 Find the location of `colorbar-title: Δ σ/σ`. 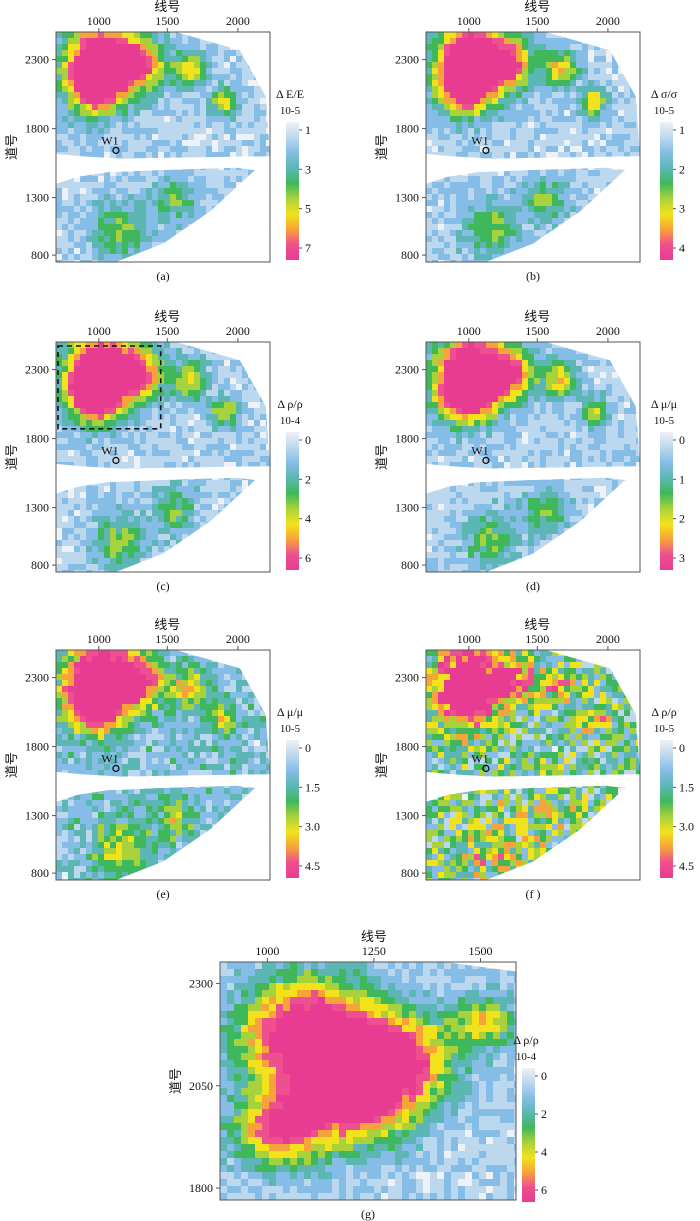

colorbar-title: Δ σ/σ is located at coordinates (664, 94).